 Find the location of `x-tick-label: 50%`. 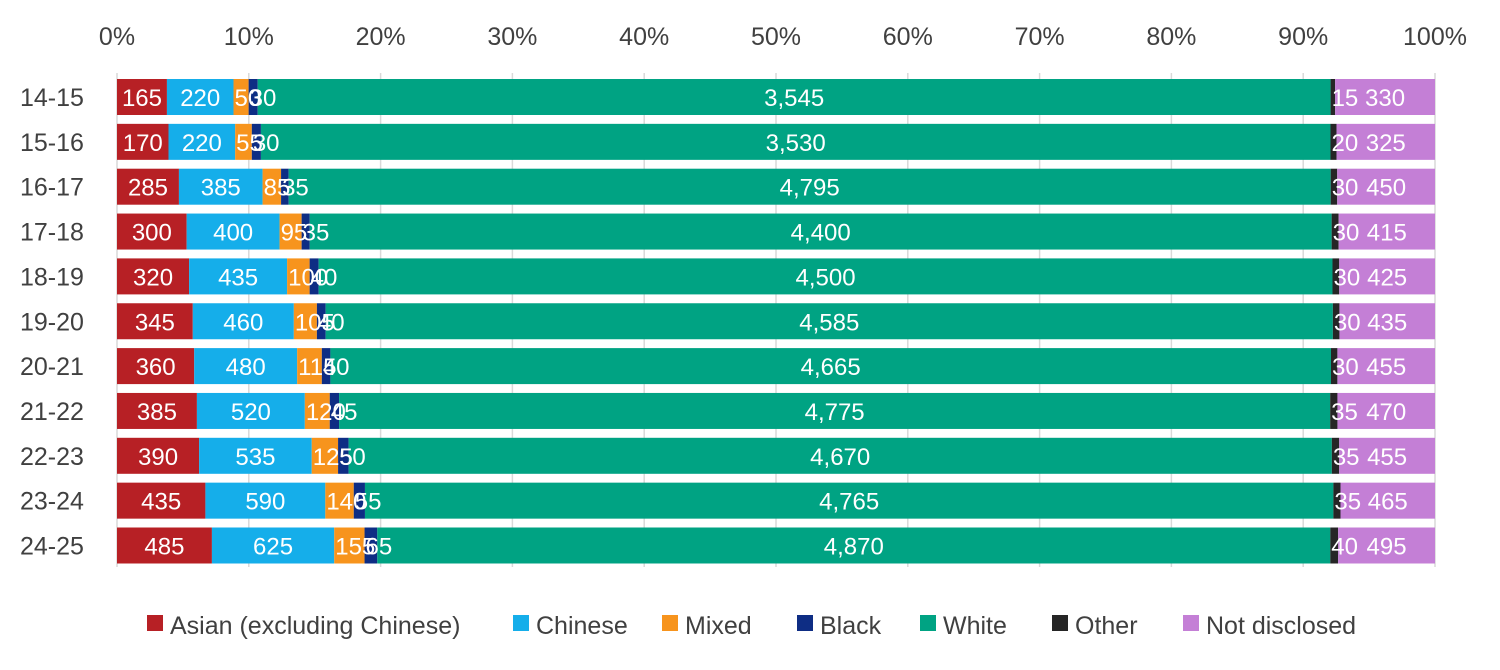

x-tick-label: 50% is located at coordinates (776, 37).